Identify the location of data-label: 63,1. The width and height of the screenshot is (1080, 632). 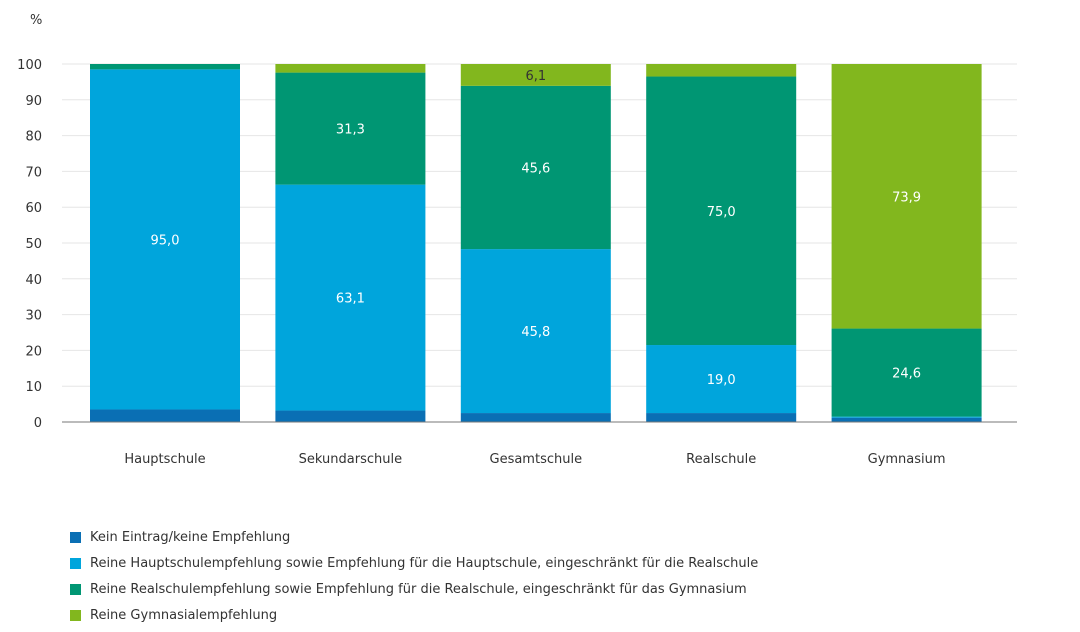
(350, 299).